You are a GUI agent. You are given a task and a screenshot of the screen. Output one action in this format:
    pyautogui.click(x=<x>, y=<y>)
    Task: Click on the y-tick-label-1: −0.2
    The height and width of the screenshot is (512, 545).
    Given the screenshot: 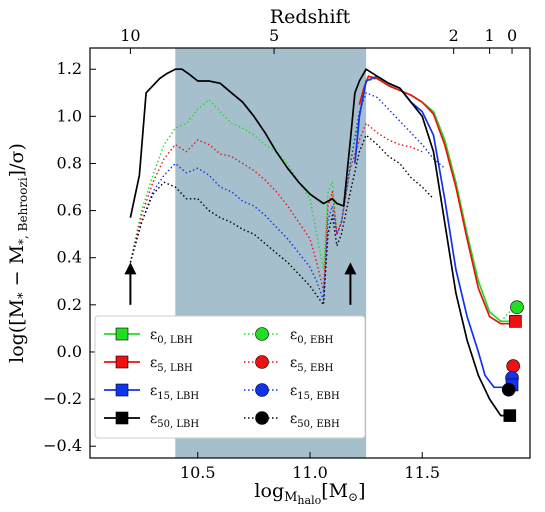 What is the action you would take?
    pyautogui.click(x=62, y=398)
    